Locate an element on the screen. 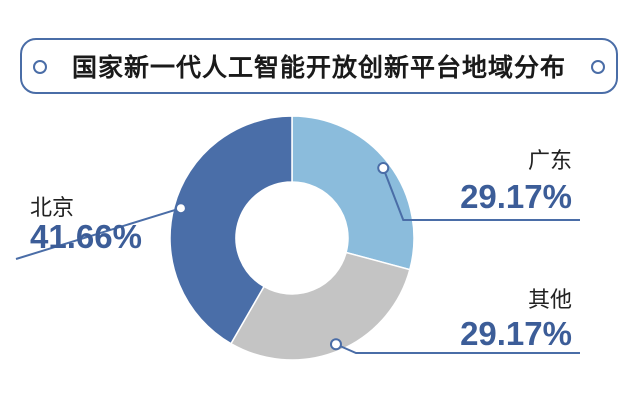 This screenshot has width=640, height=403. slice-value-label: 41.66% is located at coordinates (86, 236).